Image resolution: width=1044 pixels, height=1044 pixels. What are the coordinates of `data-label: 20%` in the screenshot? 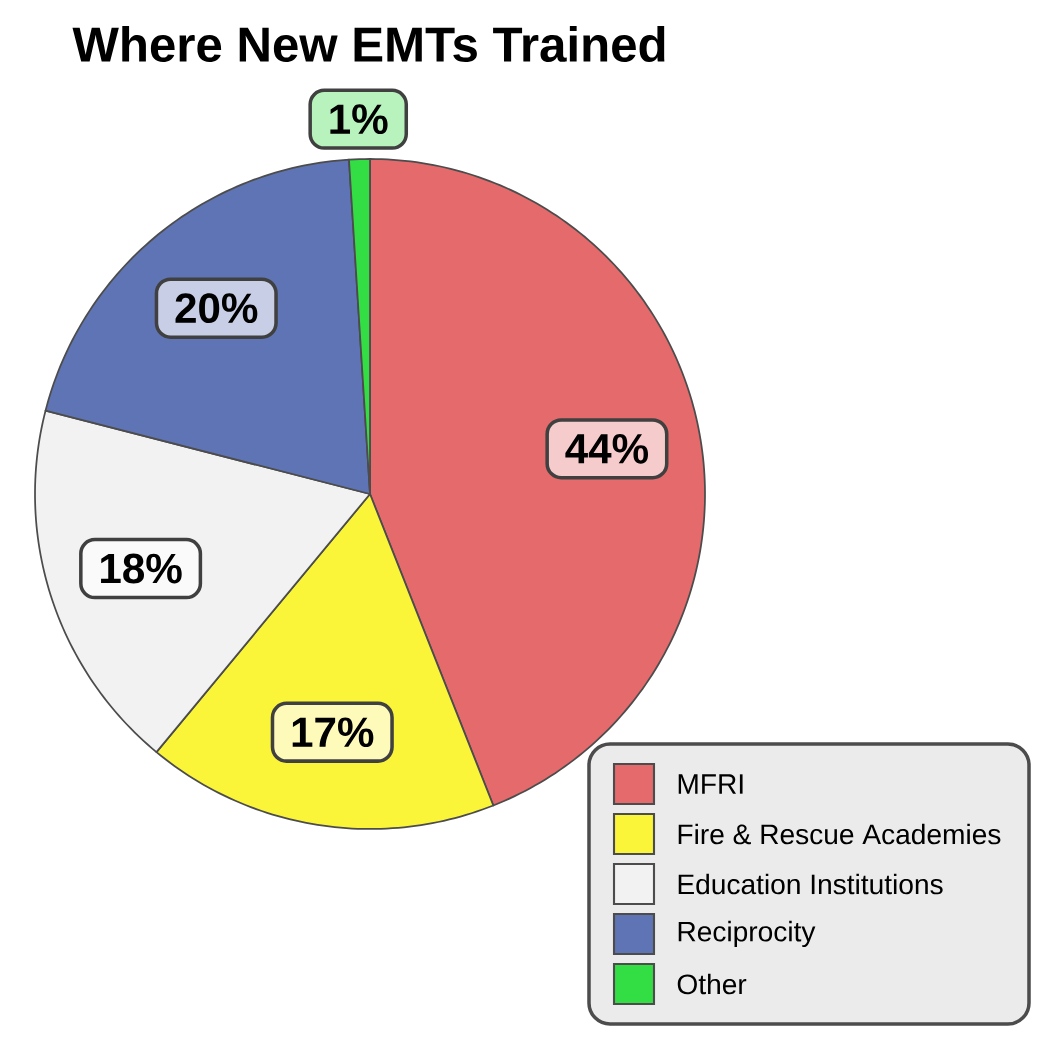 It's located at (216, 308).